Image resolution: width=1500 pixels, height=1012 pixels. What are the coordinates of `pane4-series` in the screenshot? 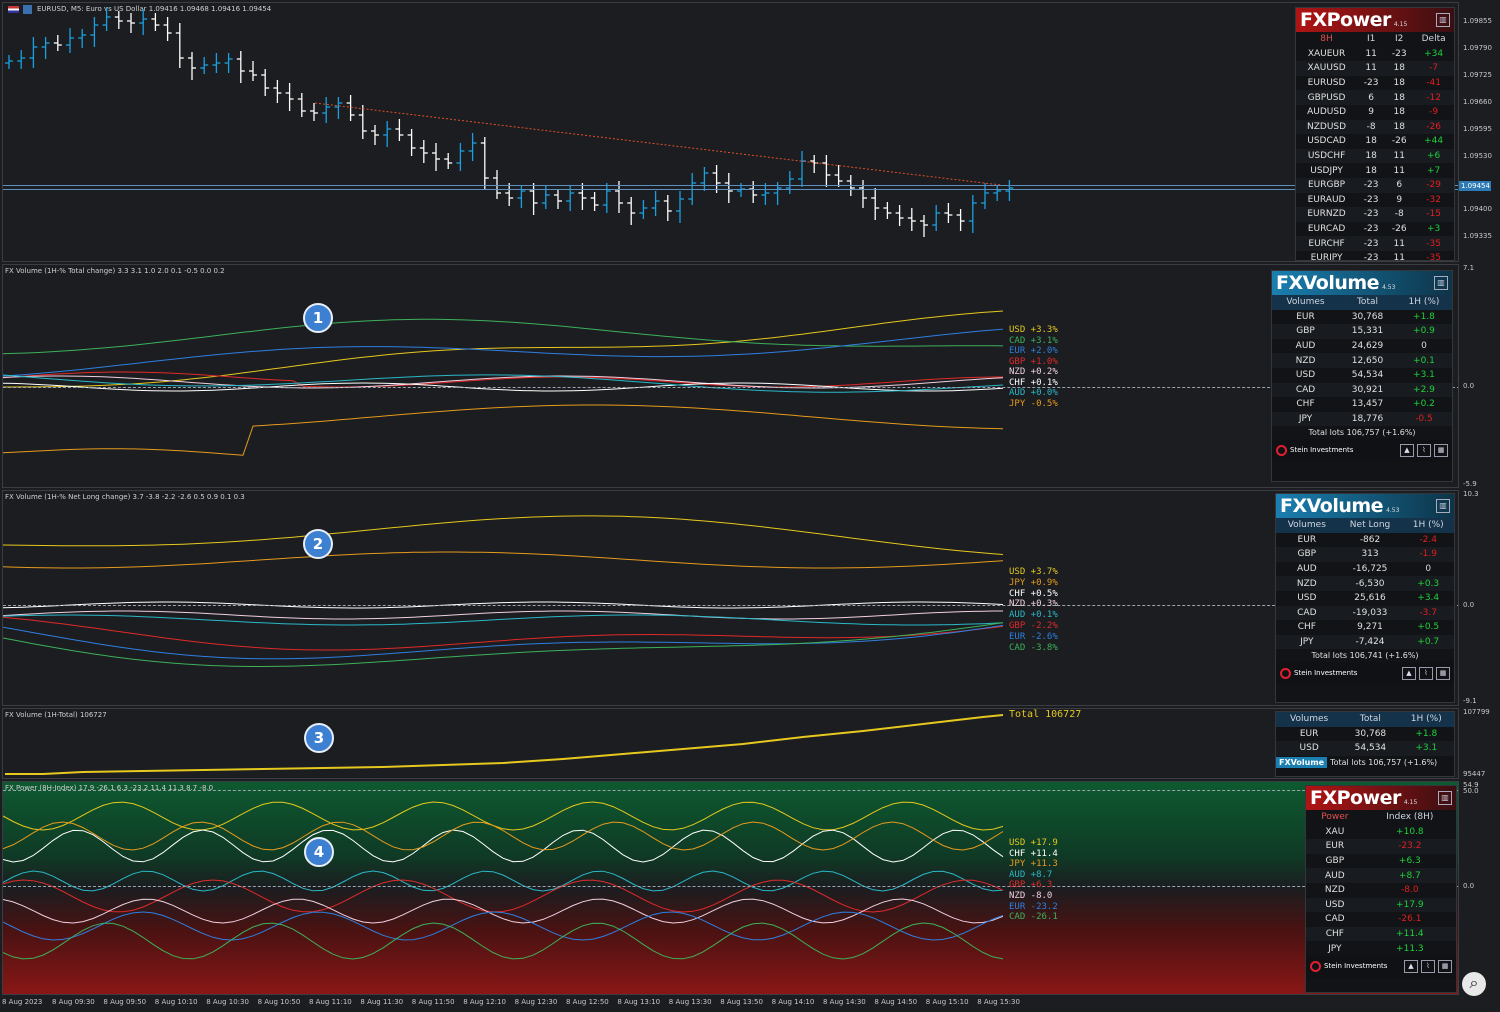 It's located at (503, 880).